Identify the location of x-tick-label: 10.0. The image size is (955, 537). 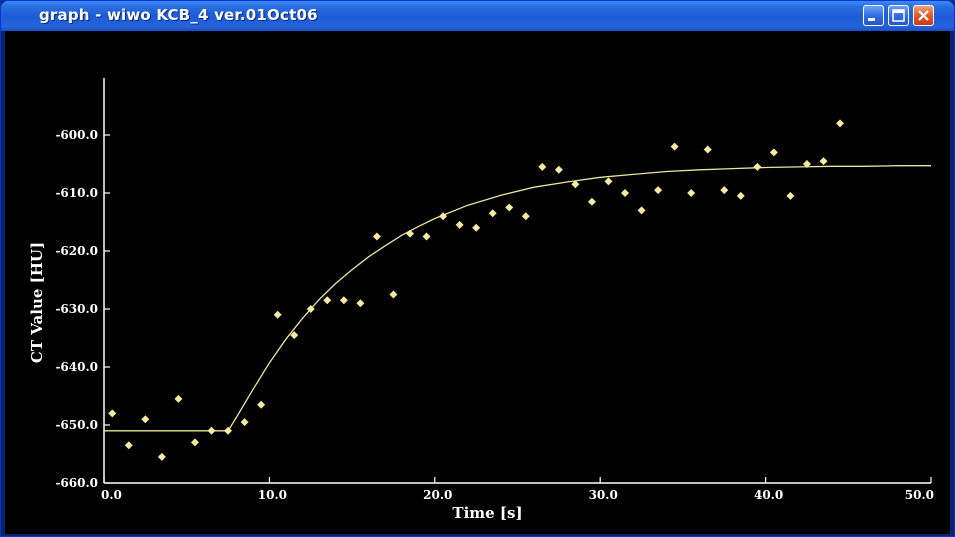
(272, 495).